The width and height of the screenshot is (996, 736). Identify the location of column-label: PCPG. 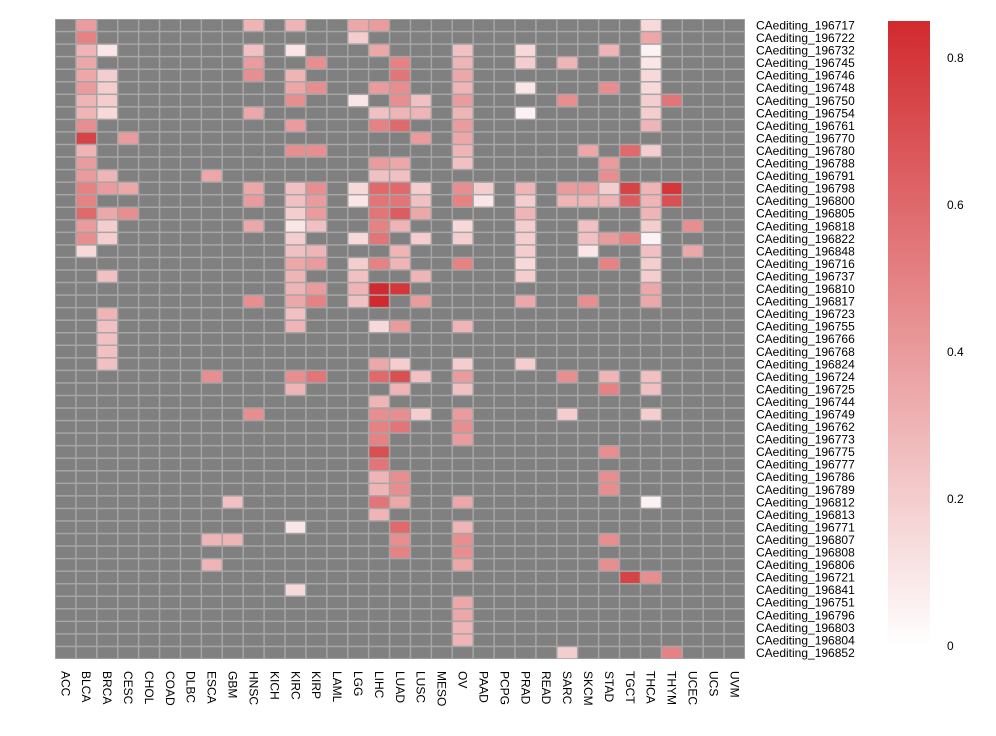
(504, 688).